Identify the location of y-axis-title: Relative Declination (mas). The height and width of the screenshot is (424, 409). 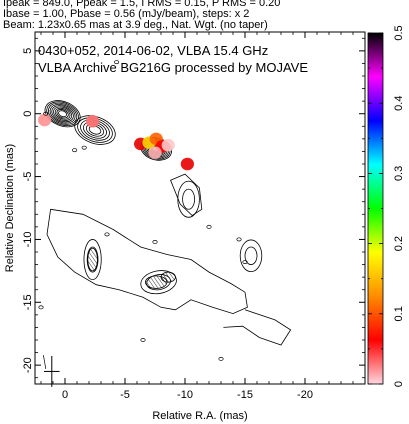
(10, 208).